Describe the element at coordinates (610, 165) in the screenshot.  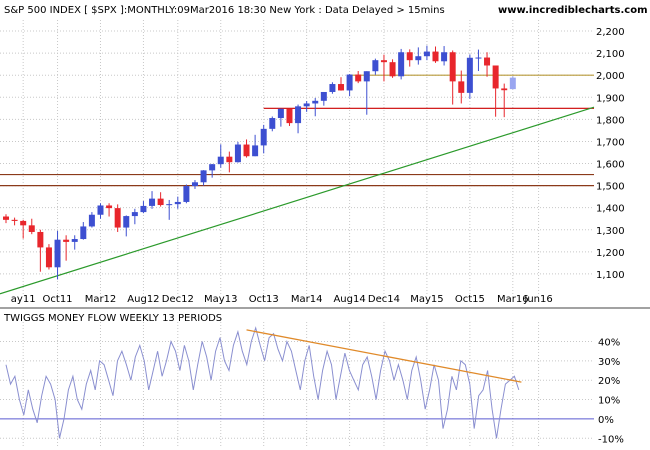
I see `price-tick-label: 1,600` at that location.